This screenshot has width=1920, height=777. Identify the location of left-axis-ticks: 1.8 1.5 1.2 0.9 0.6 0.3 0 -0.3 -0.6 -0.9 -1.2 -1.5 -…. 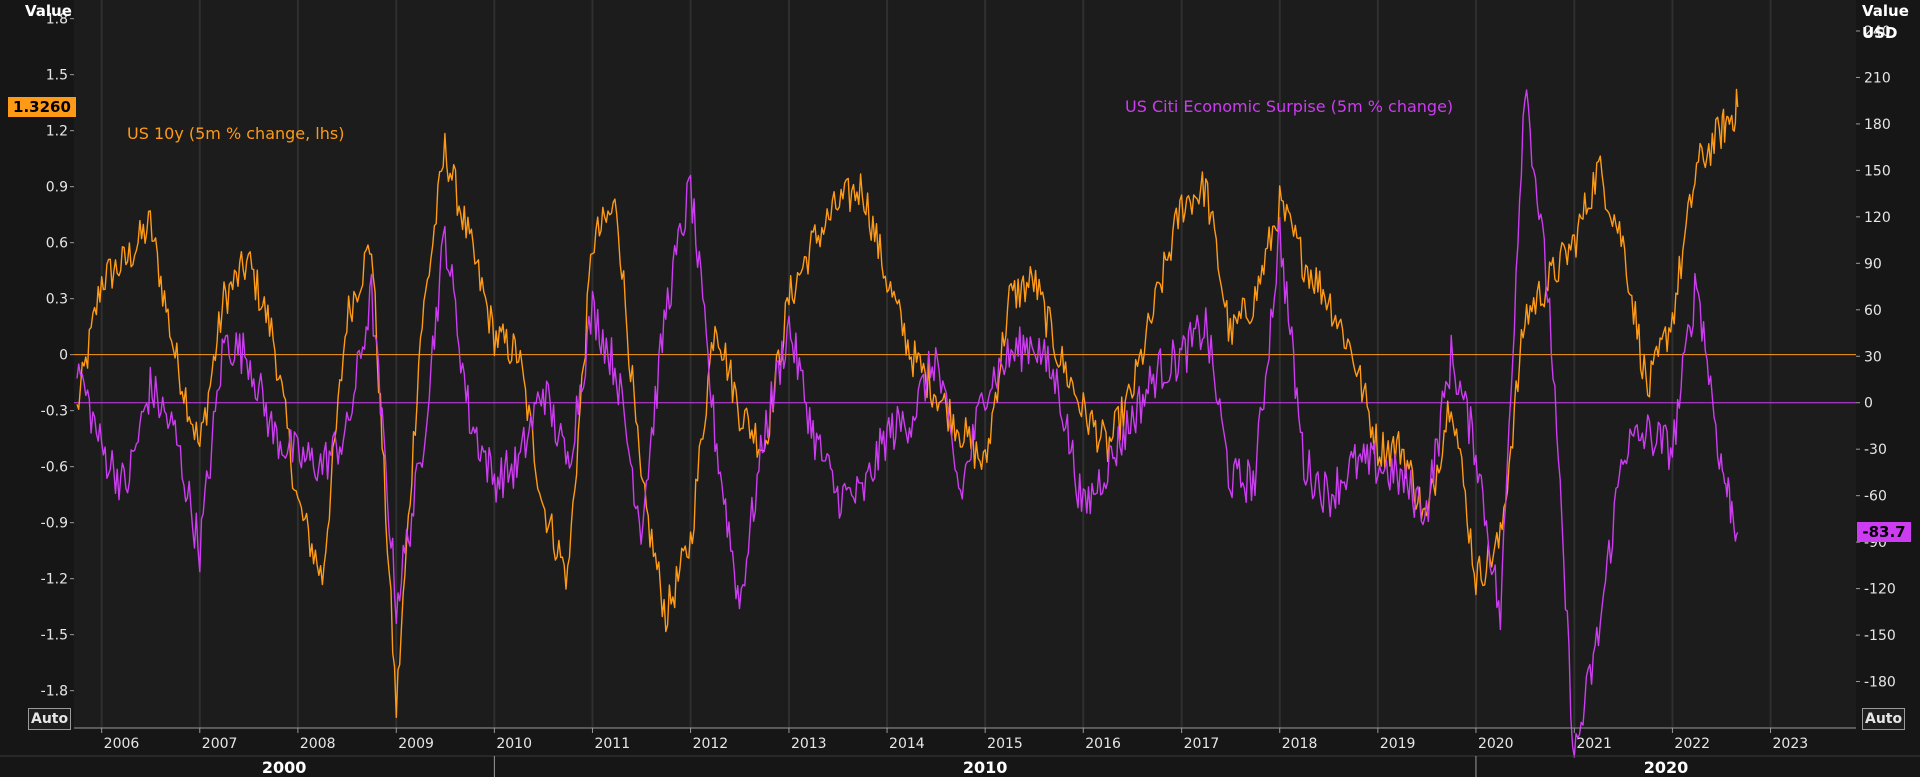
(57, 356).